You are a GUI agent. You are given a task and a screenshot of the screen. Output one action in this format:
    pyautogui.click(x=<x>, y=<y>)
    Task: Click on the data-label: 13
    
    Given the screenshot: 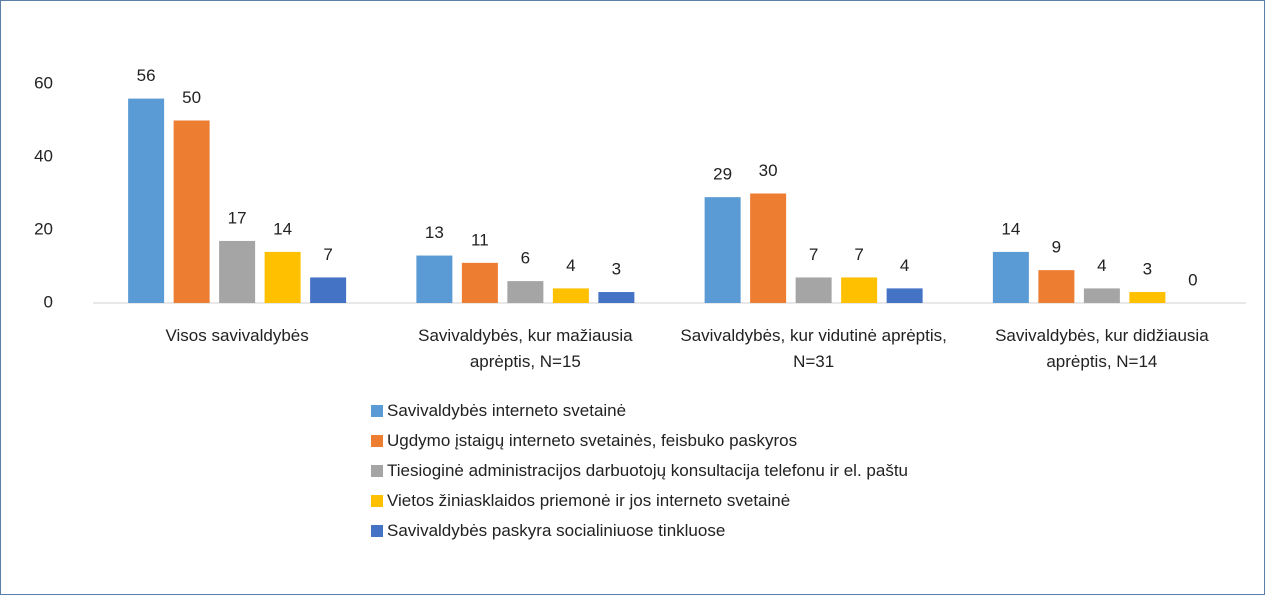 What is the action you would take?
    pyautogui.click(x=434, y=232)
    